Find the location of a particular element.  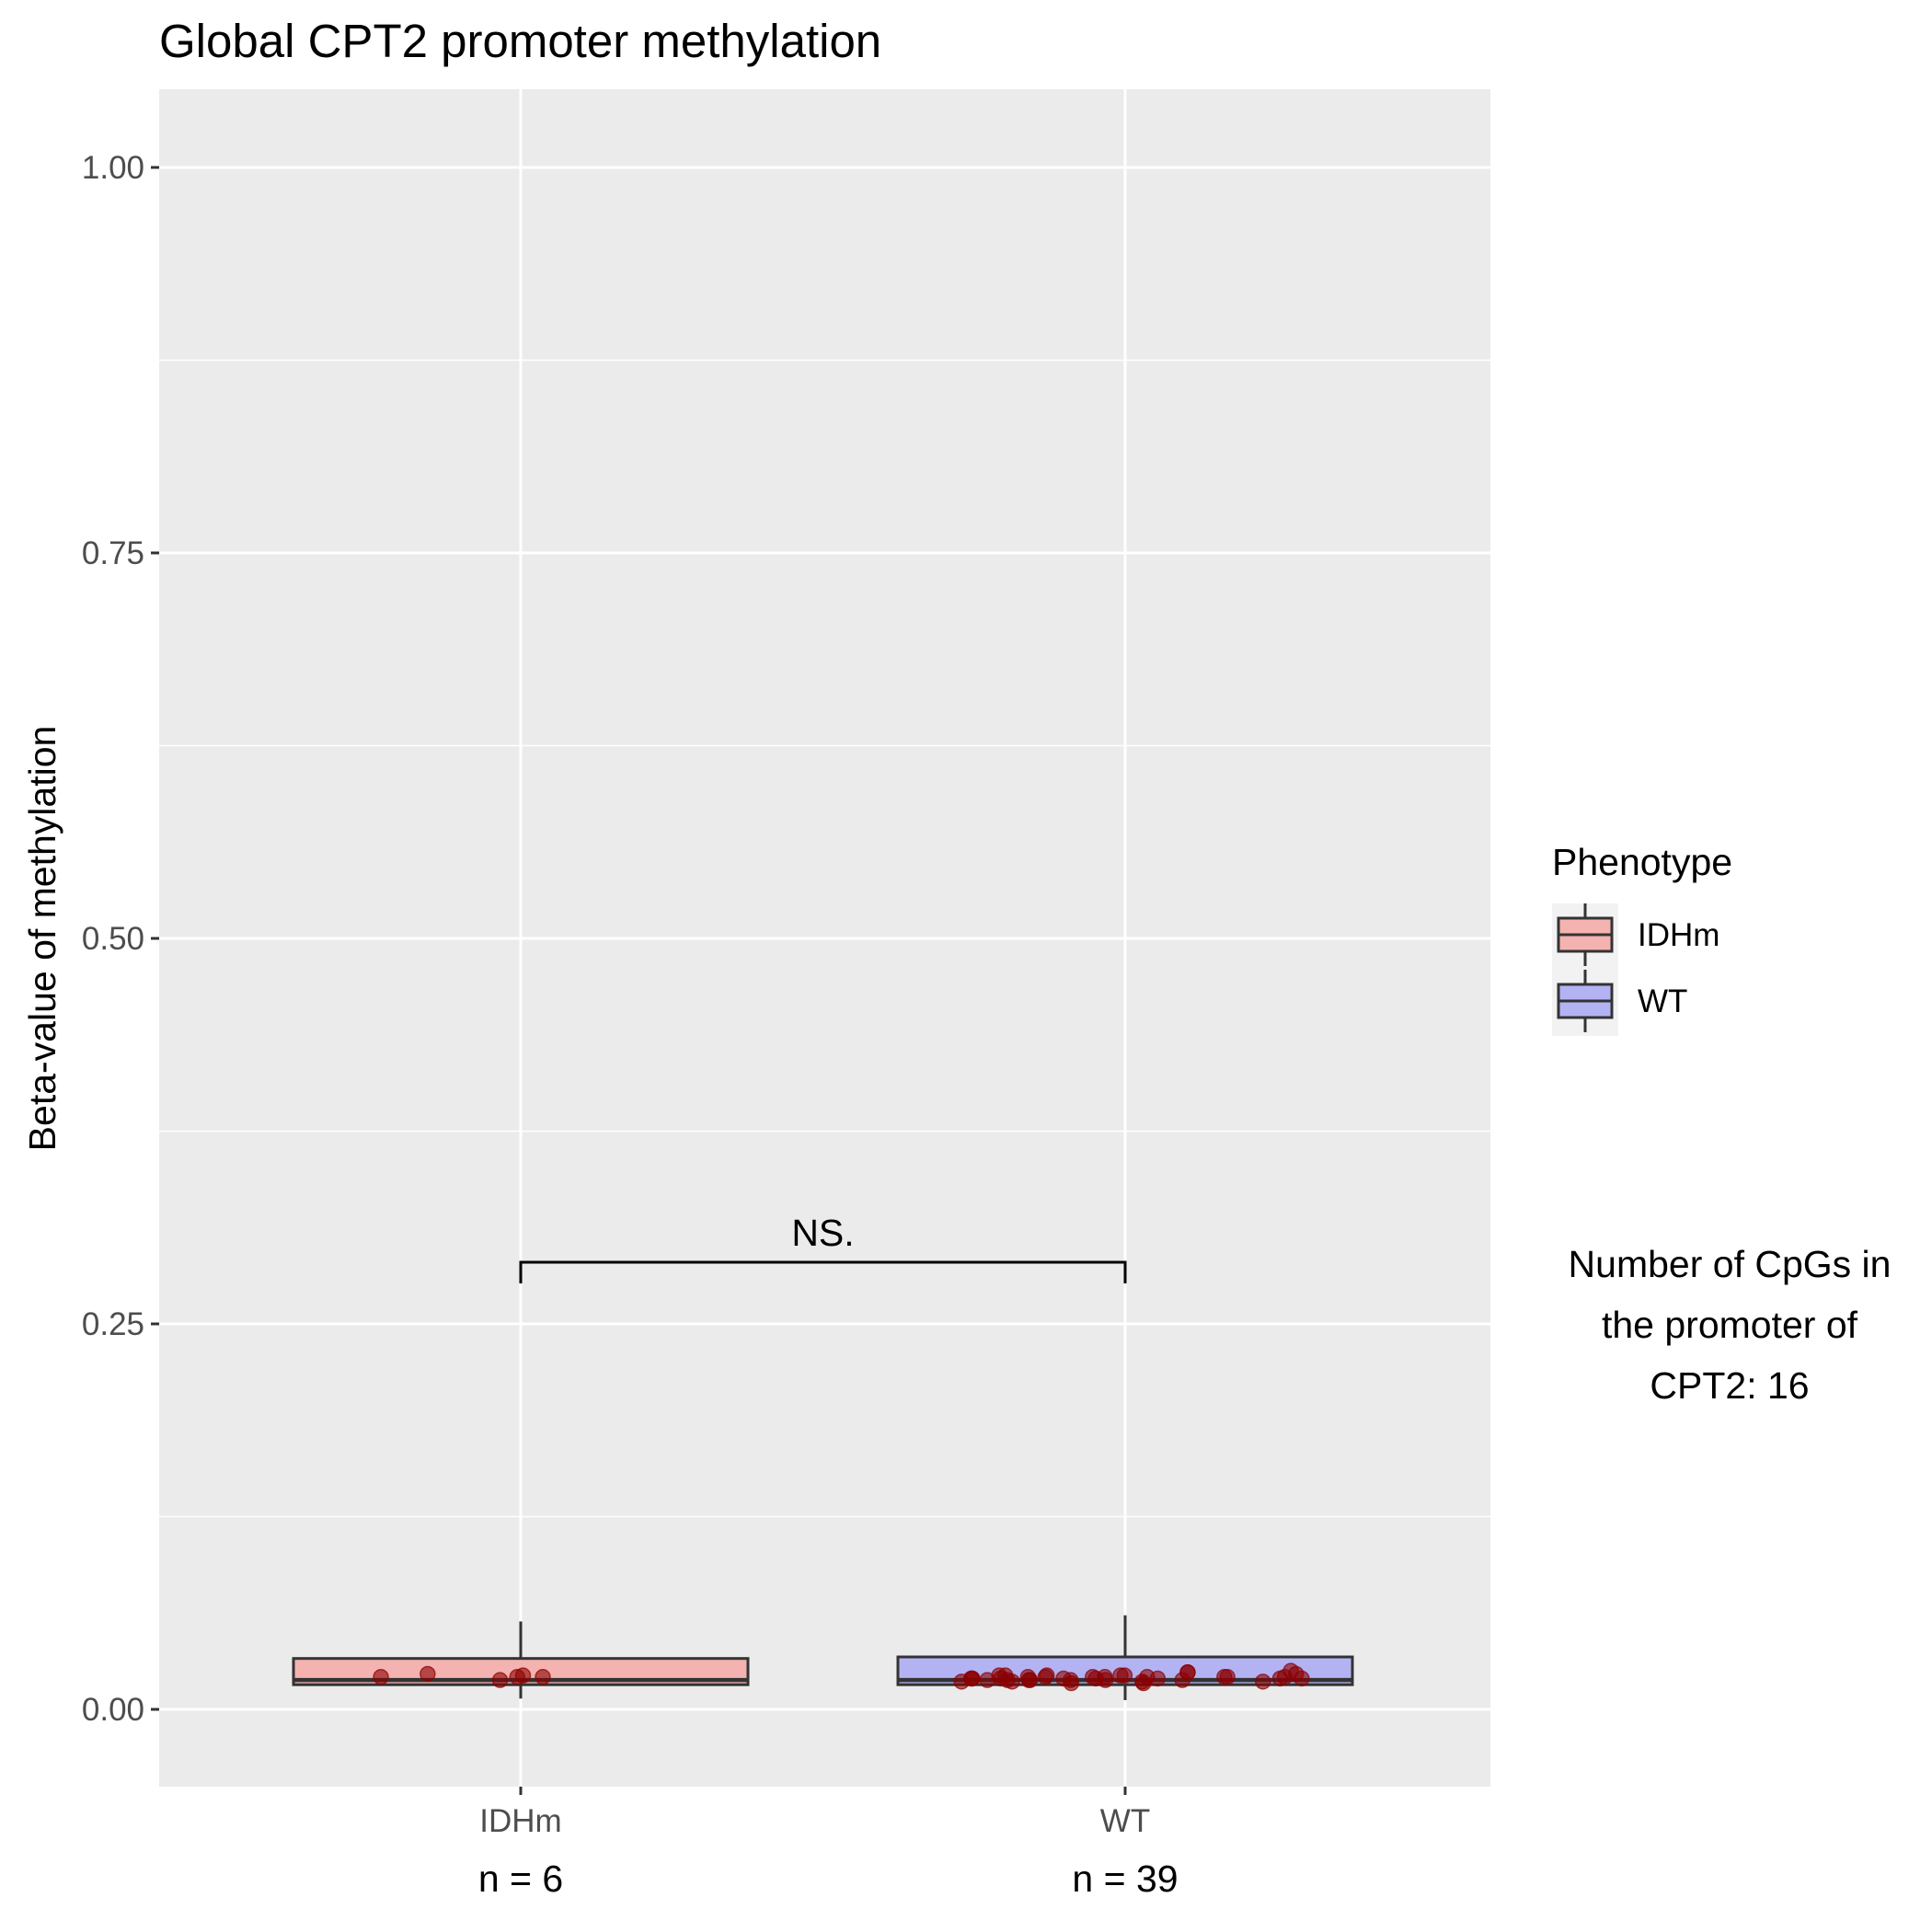

x-tick-label: WT is located at coordinates (1125, 1821).